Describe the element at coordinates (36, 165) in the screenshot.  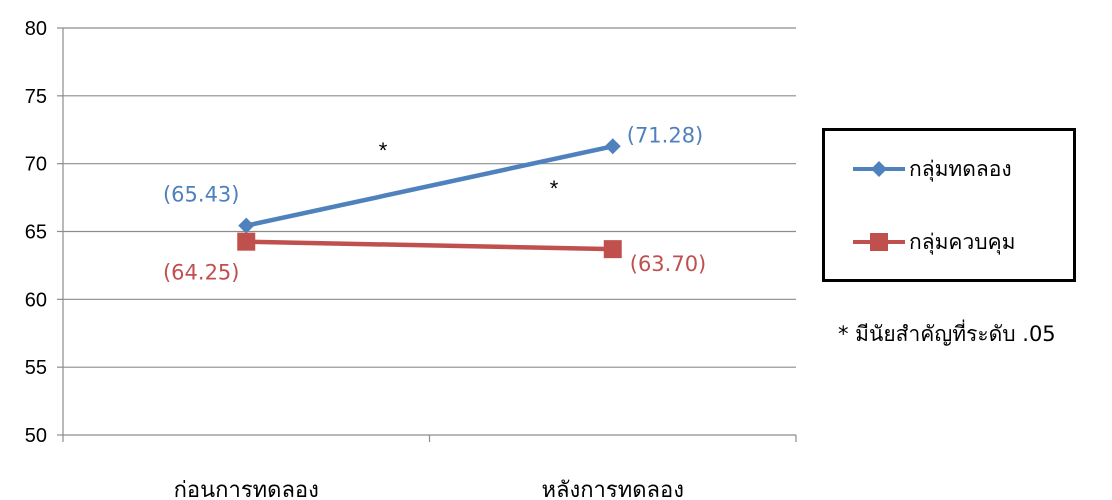
I see `y-tick-label: 70` at that location.